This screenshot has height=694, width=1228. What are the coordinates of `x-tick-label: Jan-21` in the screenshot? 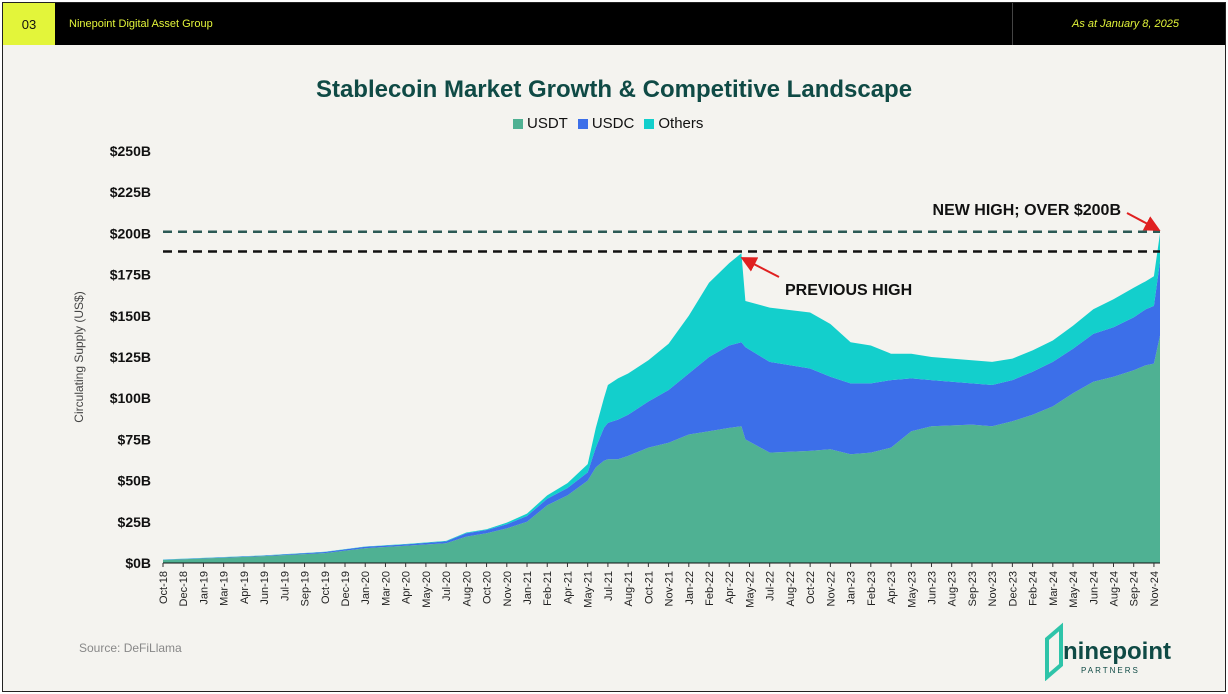 It's located at (528, 588).